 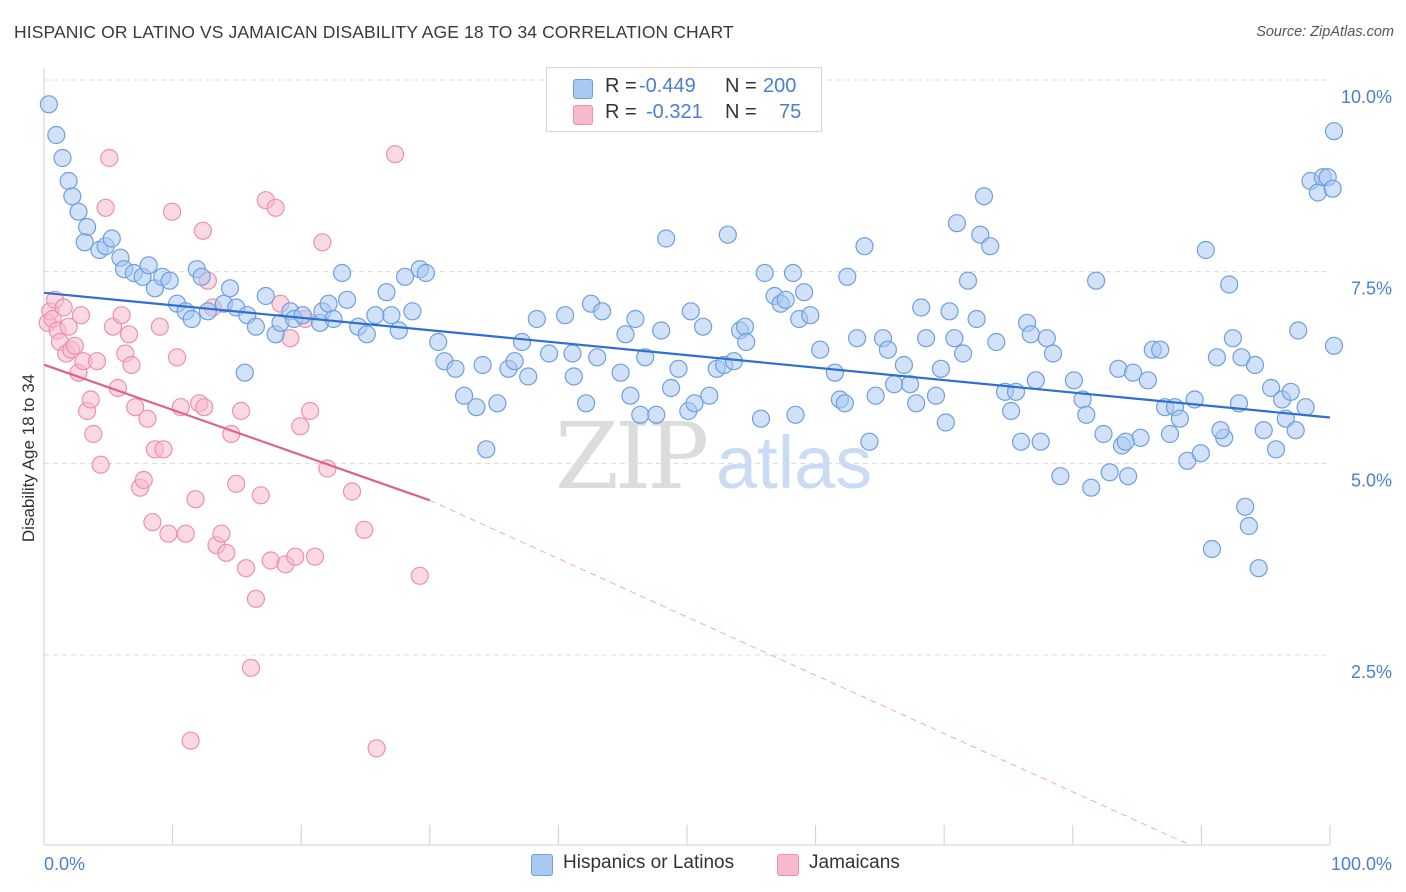 I want to click on legend-r-value: -0.449, so click(x=667, y=86).